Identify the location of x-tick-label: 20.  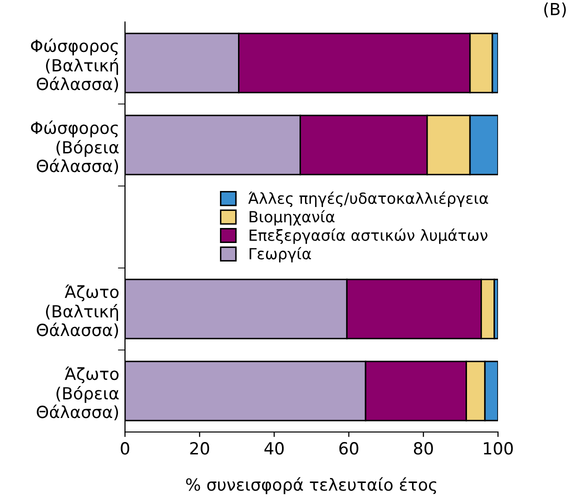
(200, 448).